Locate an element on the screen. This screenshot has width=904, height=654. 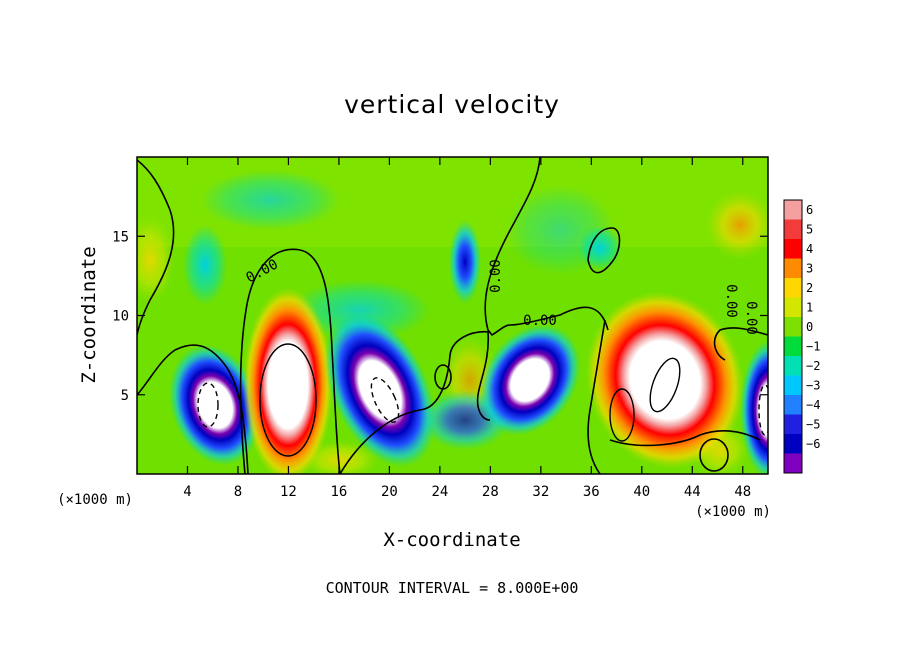
y-tick-label: 10 is located at coordinates (120, 317).